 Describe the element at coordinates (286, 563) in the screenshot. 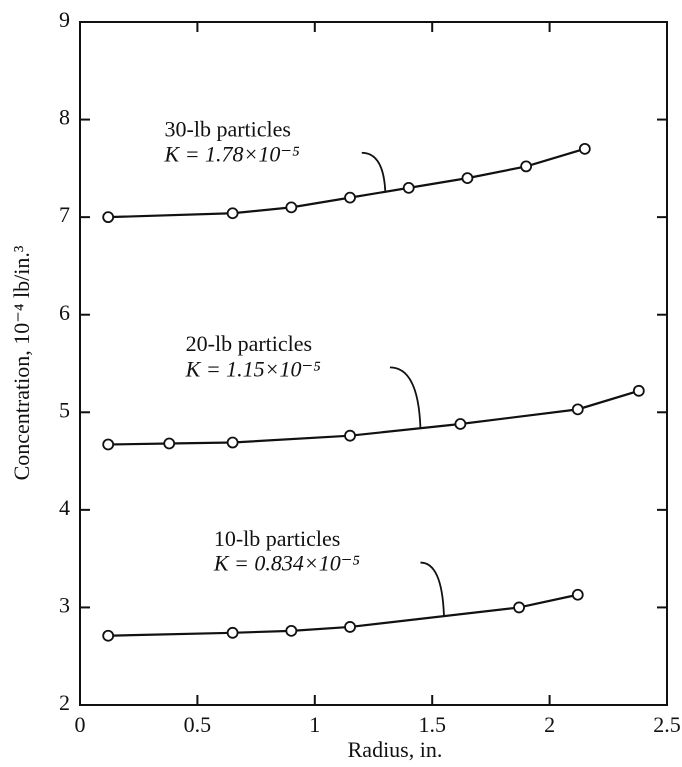

I see `series-annotation: K = 0.834×10⁻⁵` at that location.